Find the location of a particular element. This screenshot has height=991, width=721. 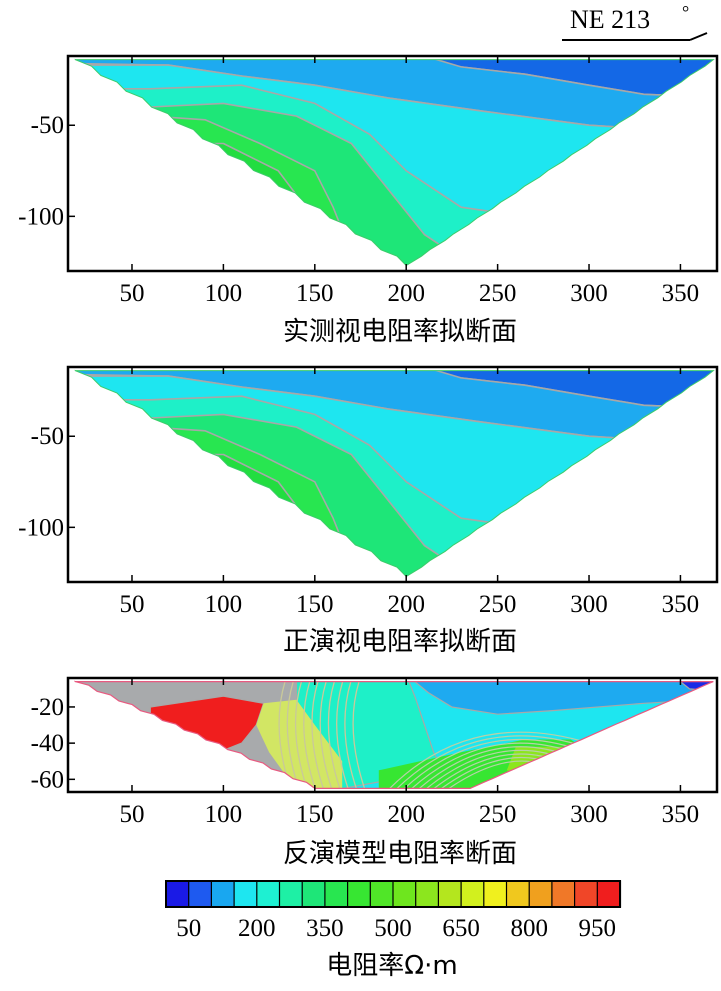

y-tick-label: -60 is located at coordinates (47, 779).